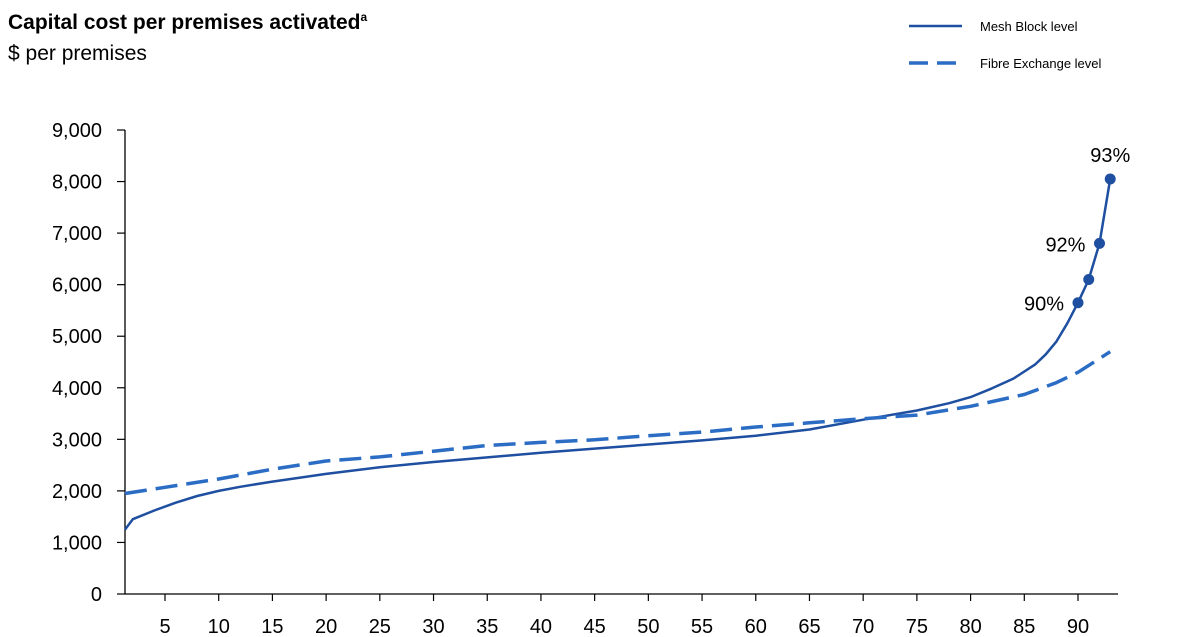 The width and height of the screenshot is (1177, 637). I want to click on x-tick-label: 50, so click(648, 626).